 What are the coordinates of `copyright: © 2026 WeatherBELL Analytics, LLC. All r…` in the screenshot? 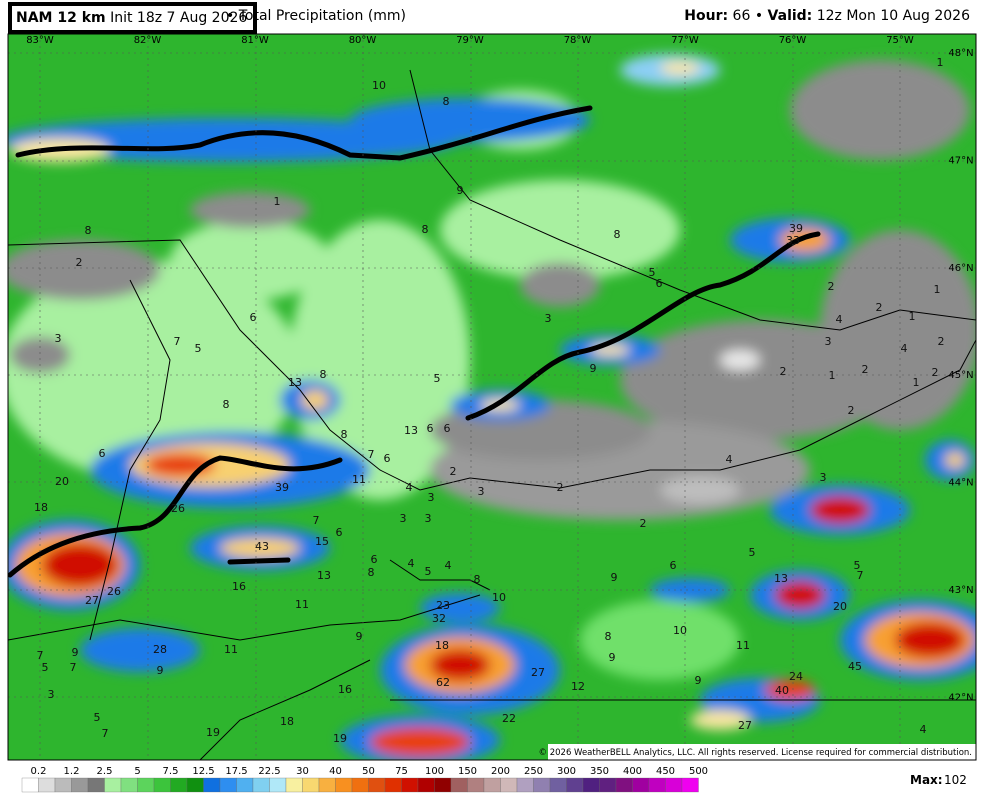 It's located at (755, 753).